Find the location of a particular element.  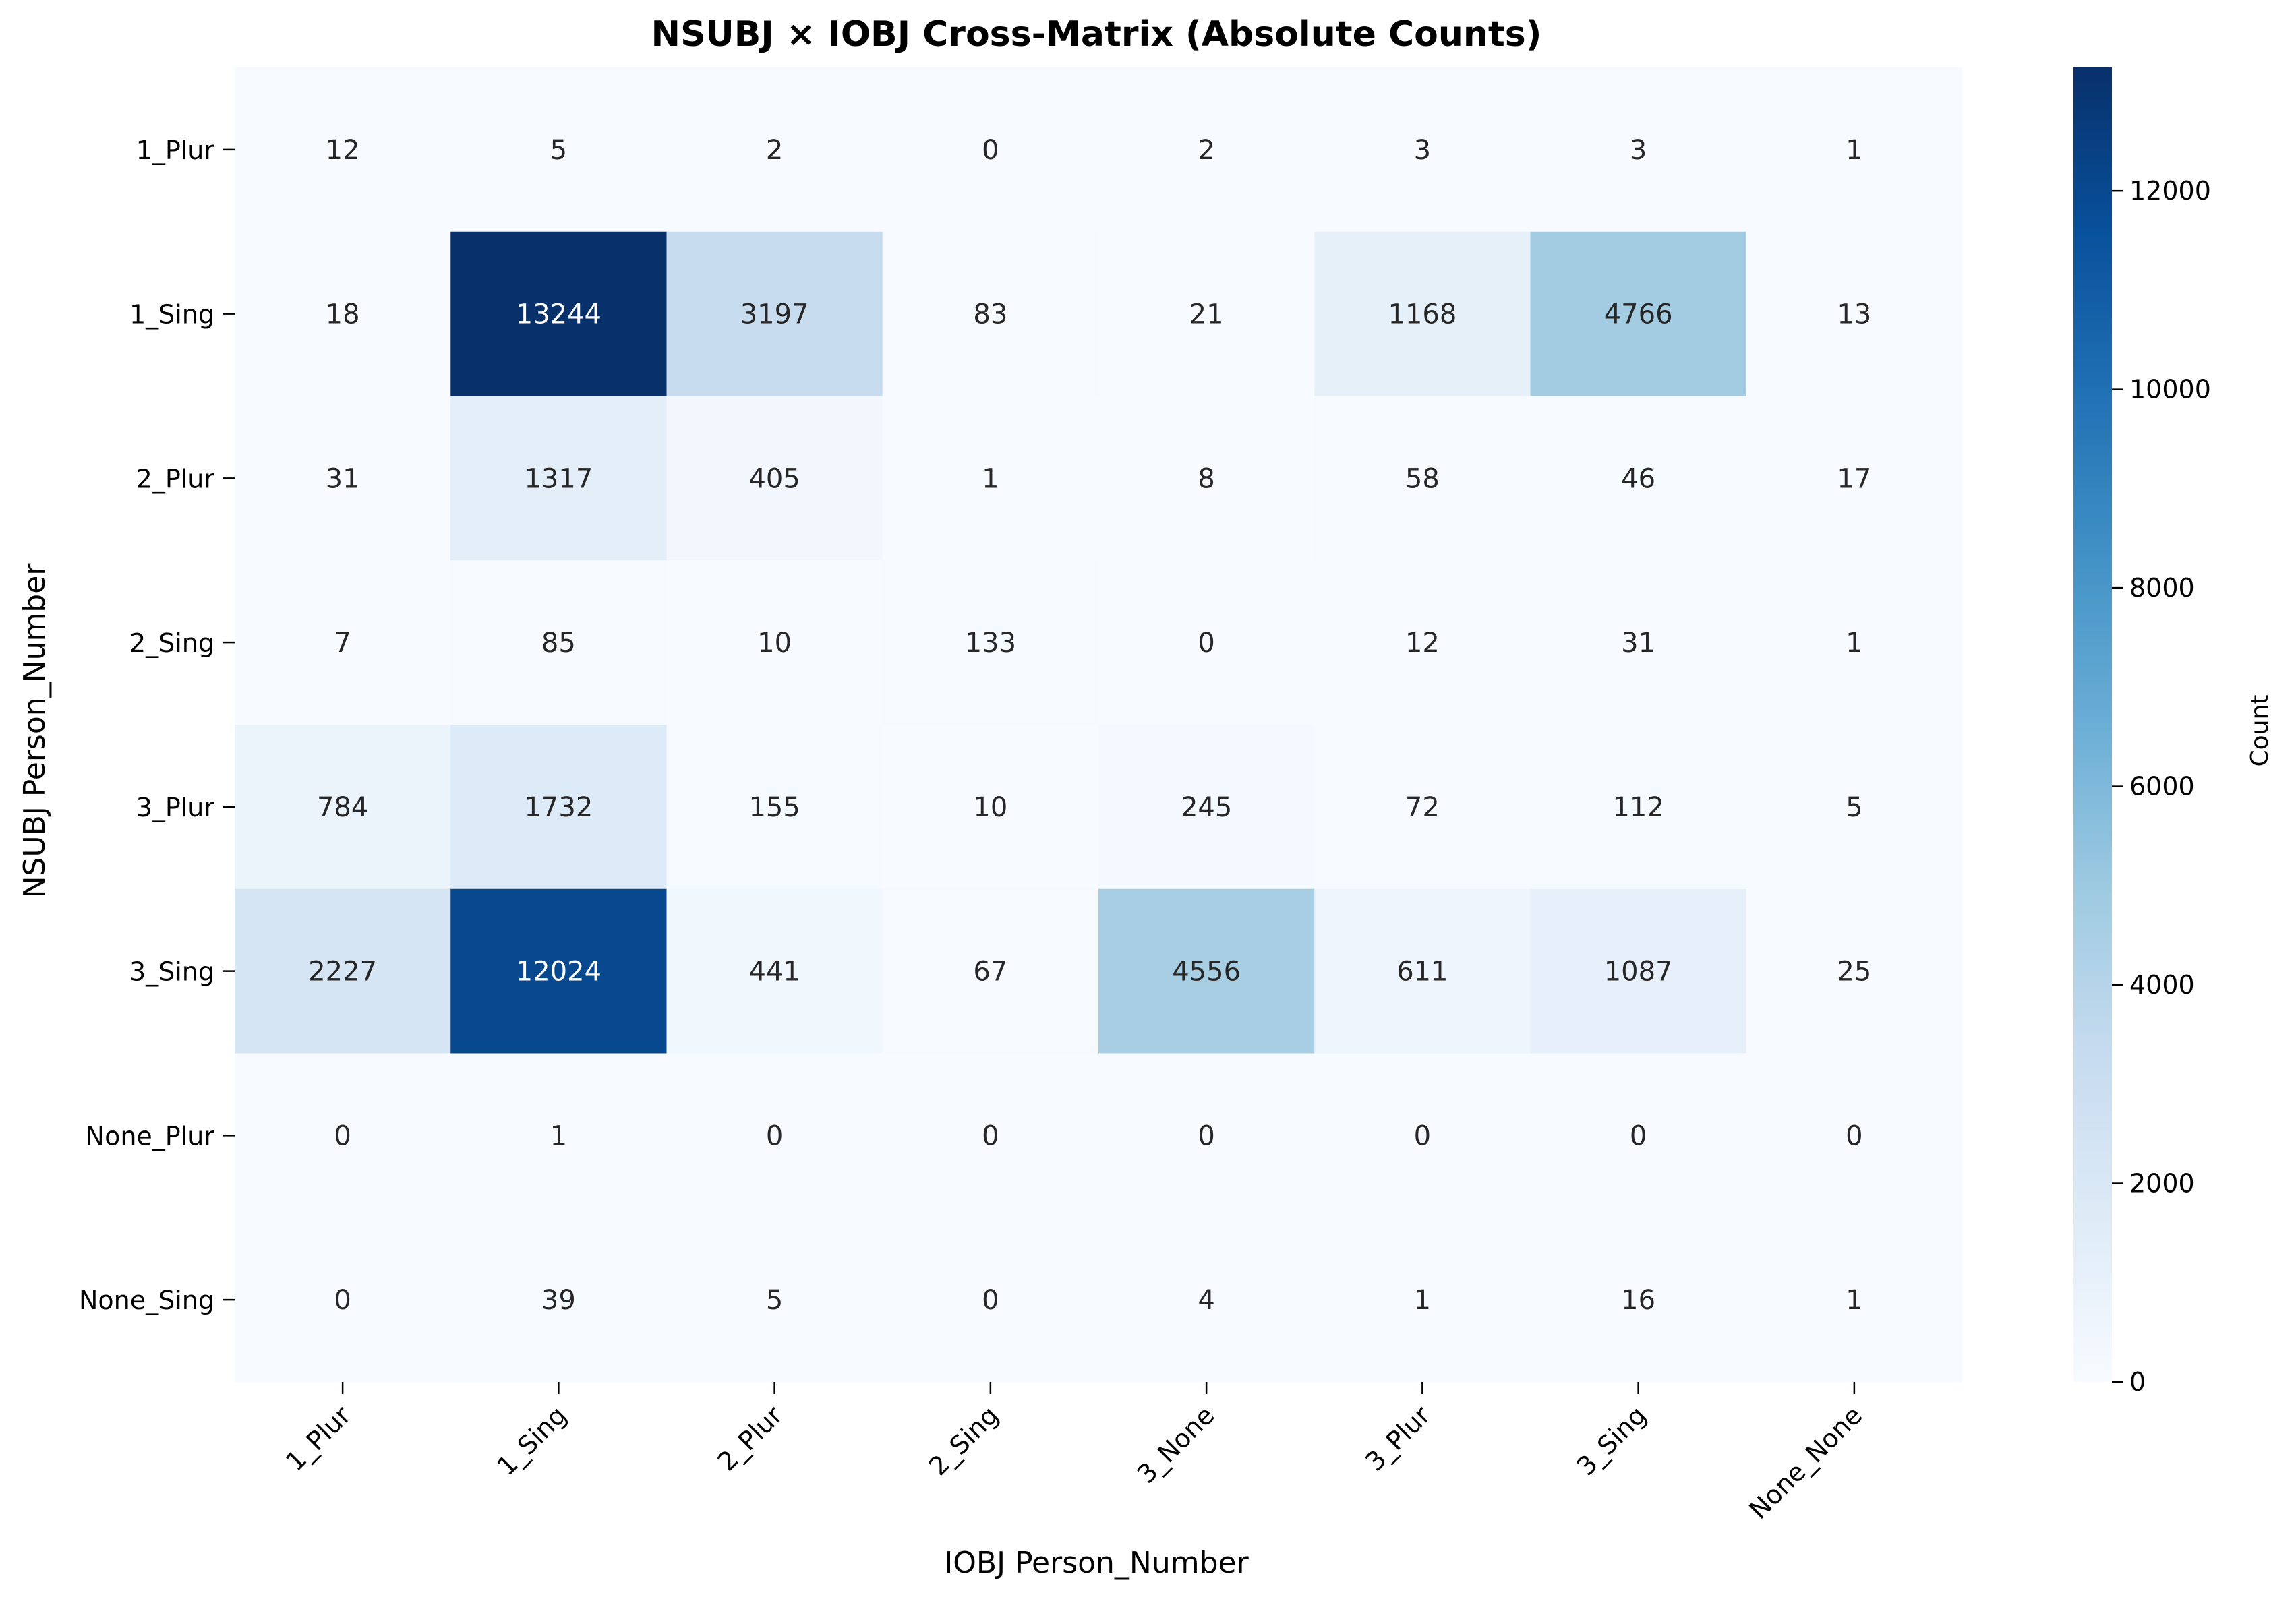

cell-value-label: 441 is located at coordinates (774, 972).